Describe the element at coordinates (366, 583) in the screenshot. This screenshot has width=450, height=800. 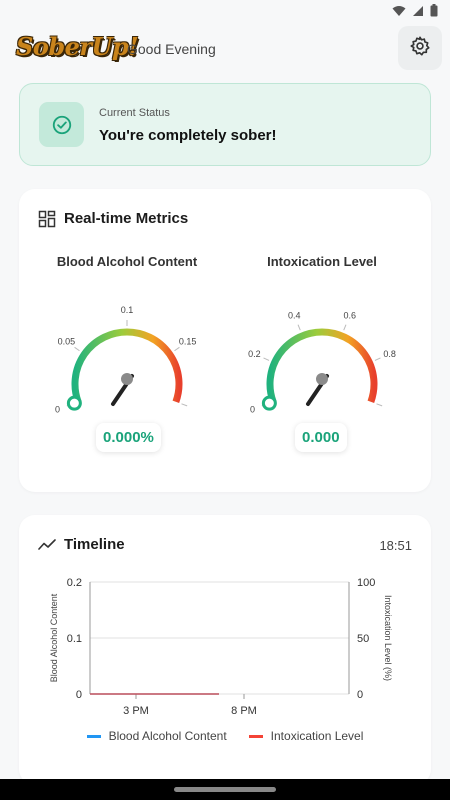
I see `y-right-tick-label: 100` at that location.